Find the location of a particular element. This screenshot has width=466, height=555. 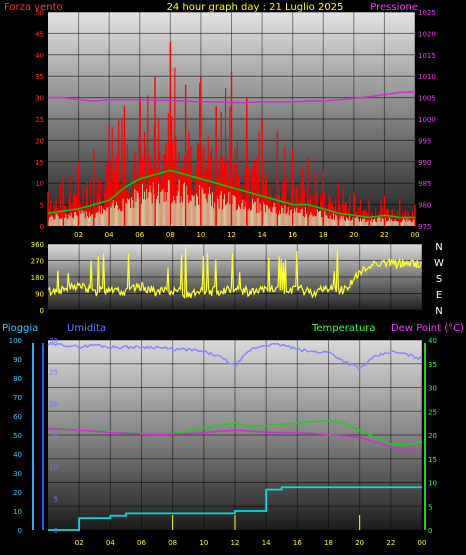

wind-ytick-label: 10 is located at coordinates (39, 184).